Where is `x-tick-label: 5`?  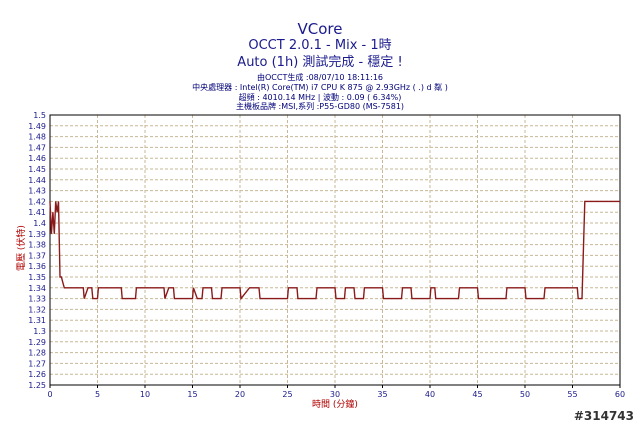
x-tick-label: 5 is located at coordinates (97, 394).